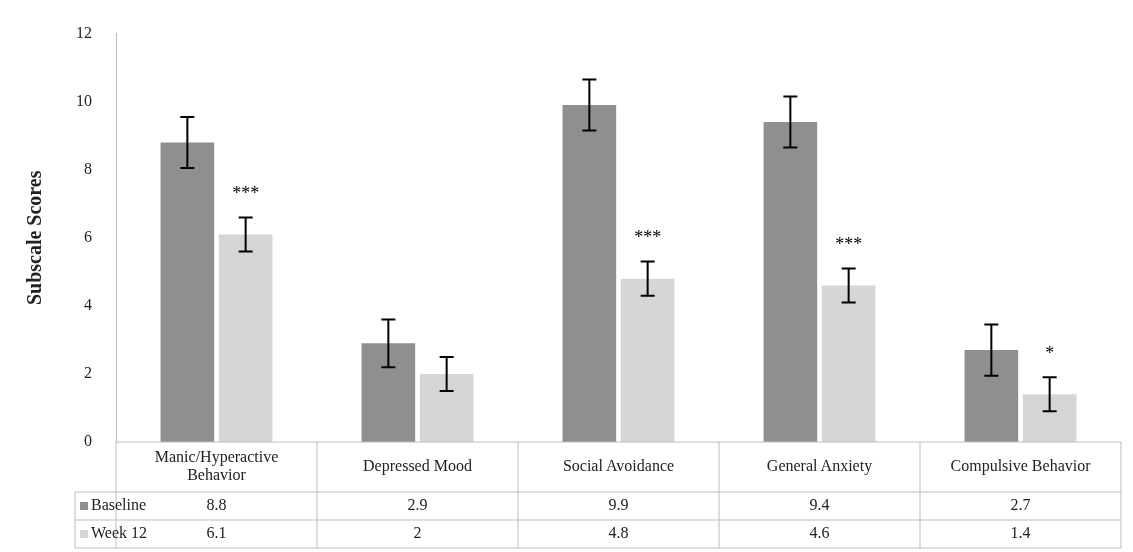 The image size is (1133, 552). I want to click on data-label: 6.1, so click(216, 533).